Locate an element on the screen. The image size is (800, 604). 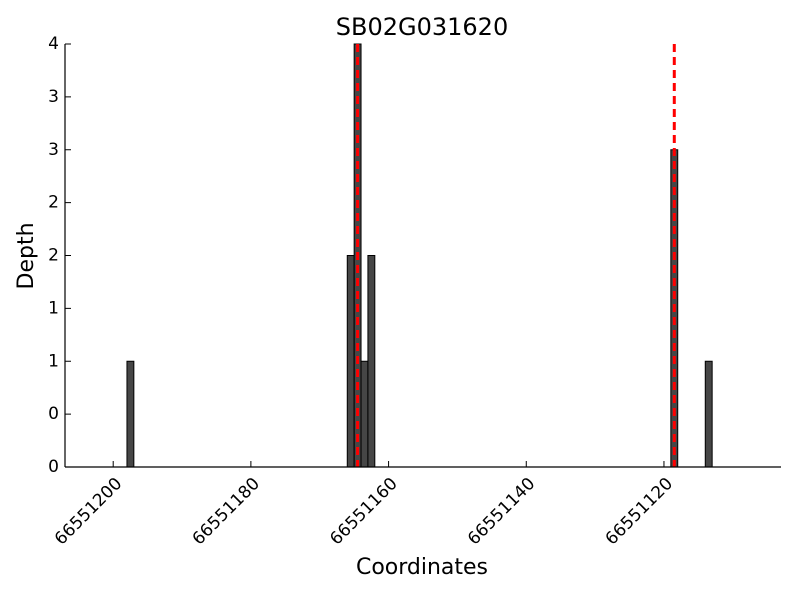
y-tick-label: 4 is located at coordinates (53, 44).